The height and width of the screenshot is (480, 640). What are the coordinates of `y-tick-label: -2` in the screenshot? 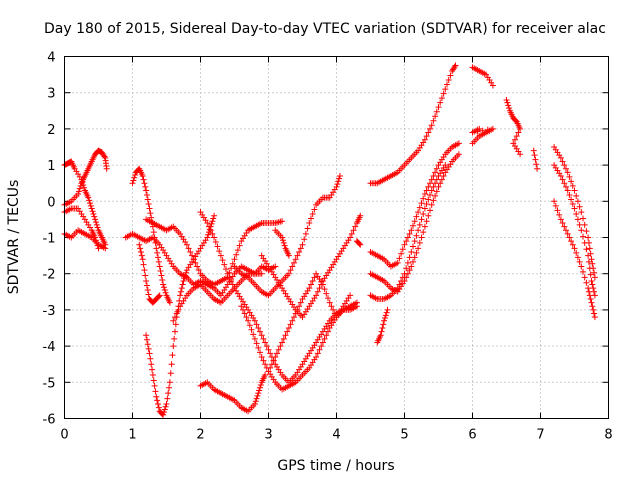 It's located at (49, 275).